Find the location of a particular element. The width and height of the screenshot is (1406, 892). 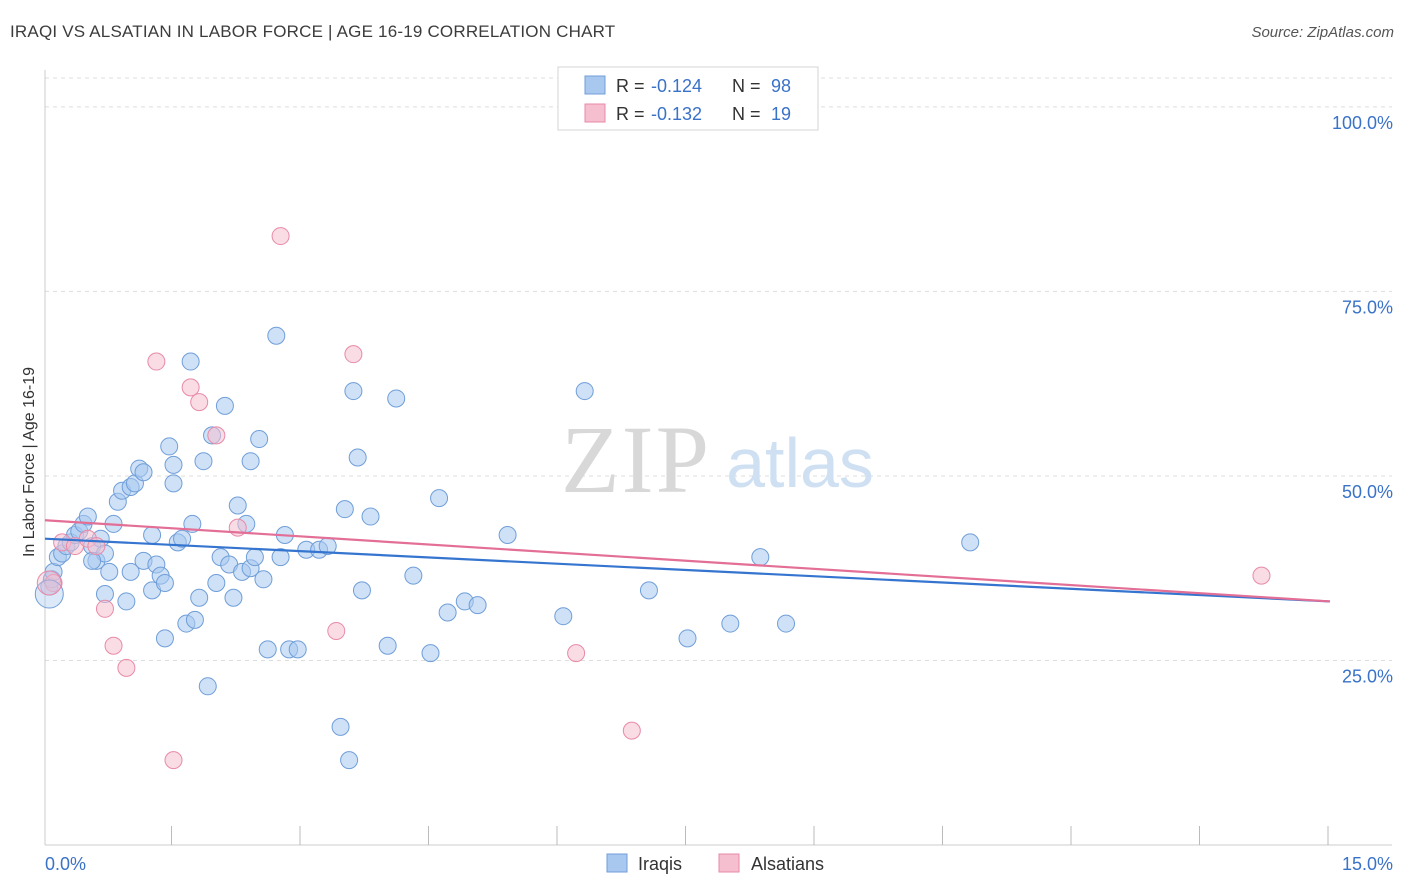

watermark-zip: ZIP is located at coordinates (636, 459).